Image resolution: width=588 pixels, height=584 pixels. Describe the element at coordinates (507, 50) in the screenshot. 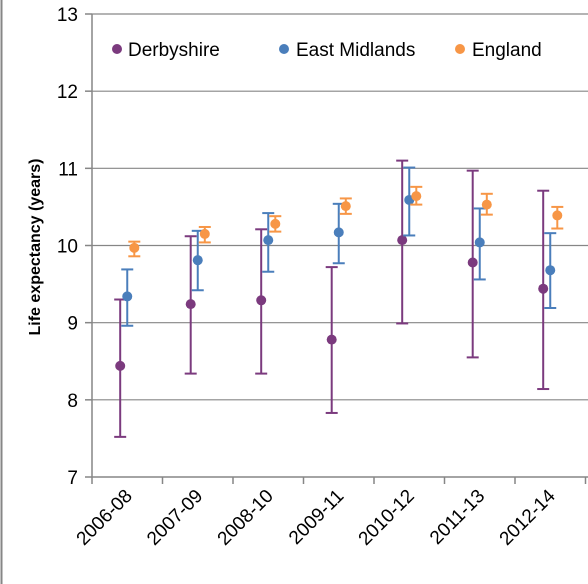

I see `legend-label: England` at that location.